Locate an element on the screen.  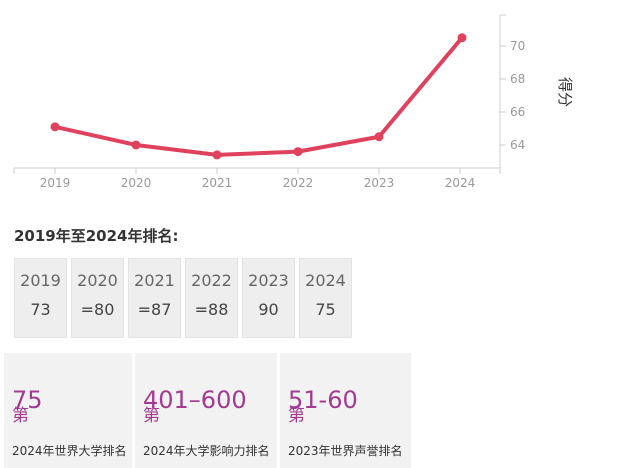
rank-value: 75 is located at coordinates (325, 309).